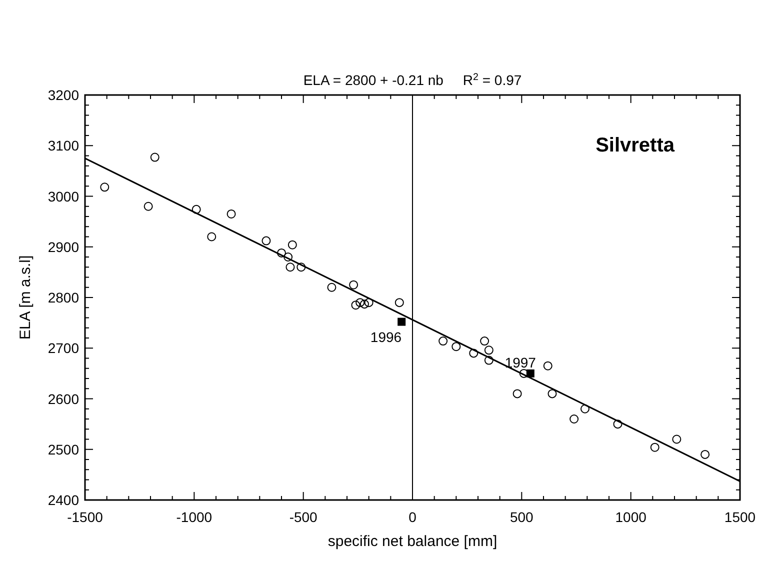 The width and height of the screenshot is (773, 565). I want to click on chart-title: ELA = 2800 + -0.21 nb R$^{2}$ = 0.97, so click(412, 80).